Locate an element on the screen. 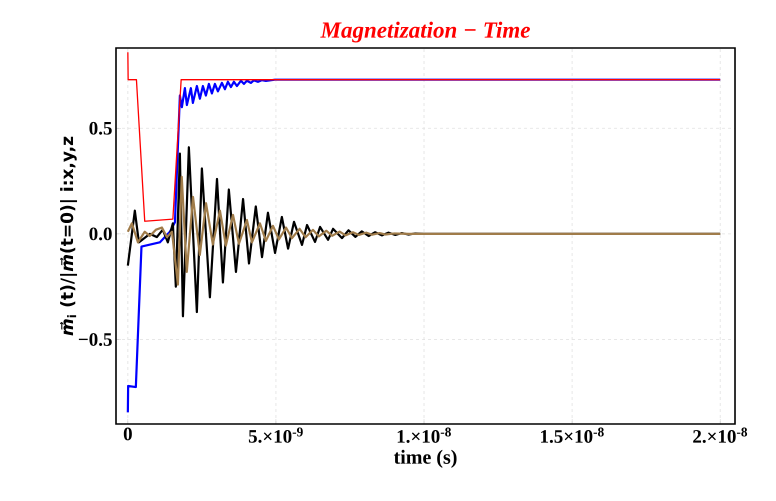 The height and width of the screenshot is (501, 776). x-tick-label: 2.×10$^{-8}$ is located at coordinates (720, 435).